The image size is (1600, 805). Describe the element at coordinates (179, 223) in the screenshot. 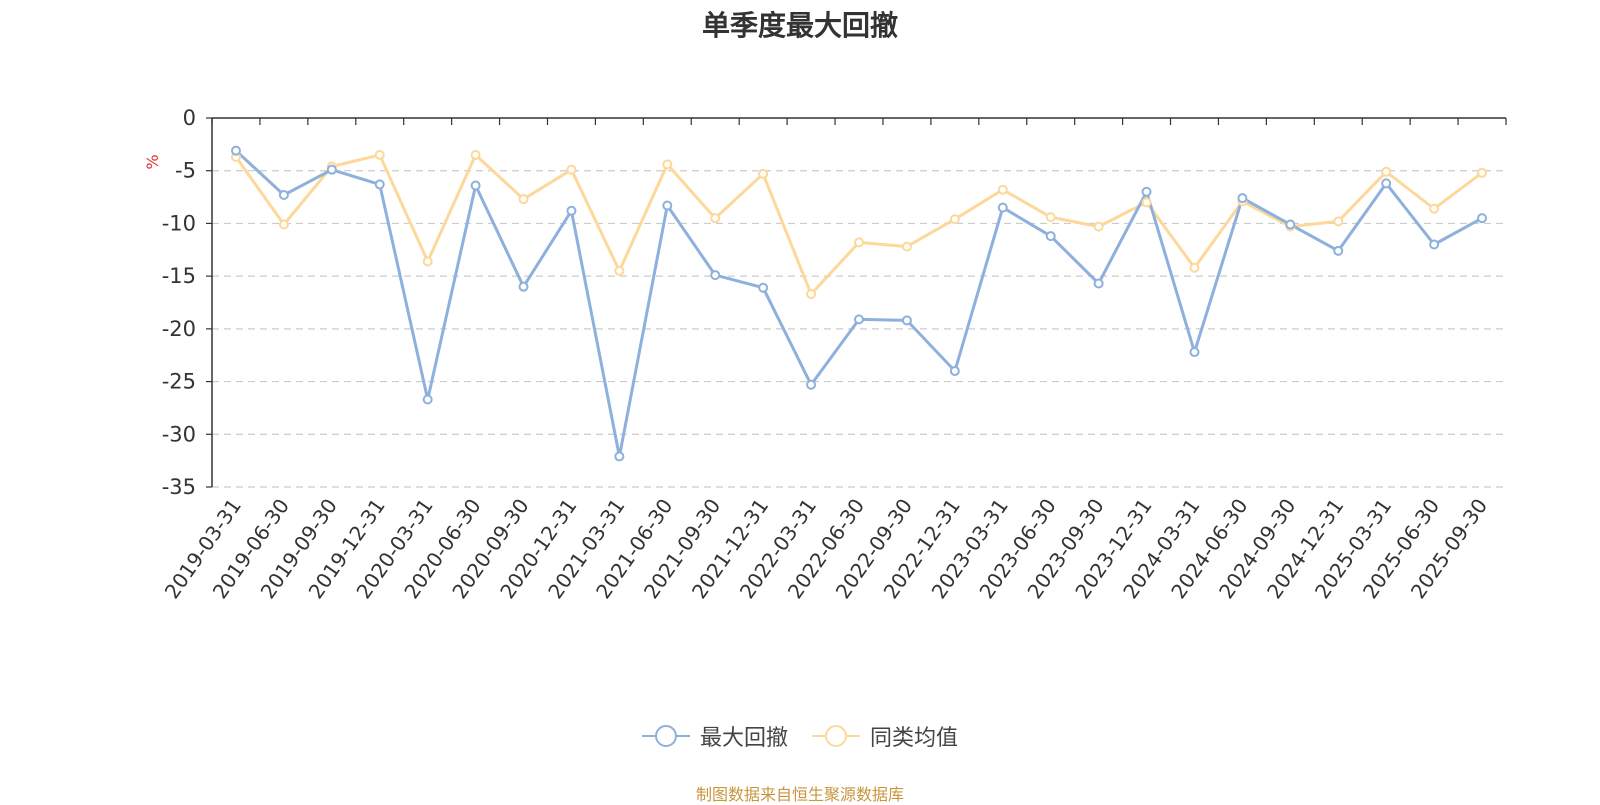

I see `y-tick-label: -10` at that location.